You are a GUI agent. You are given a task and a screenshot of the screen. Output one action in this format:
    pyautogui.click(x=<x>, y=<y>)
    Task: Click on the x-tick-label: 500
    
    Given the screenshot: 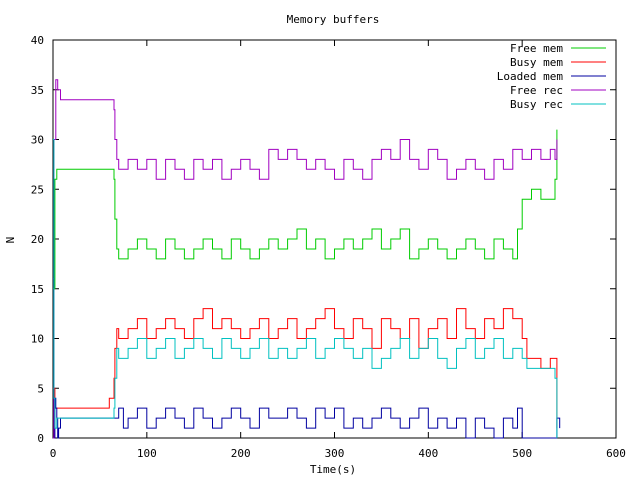 What is the action you would take?
    pyautogui.click(x=522, y=453)
    